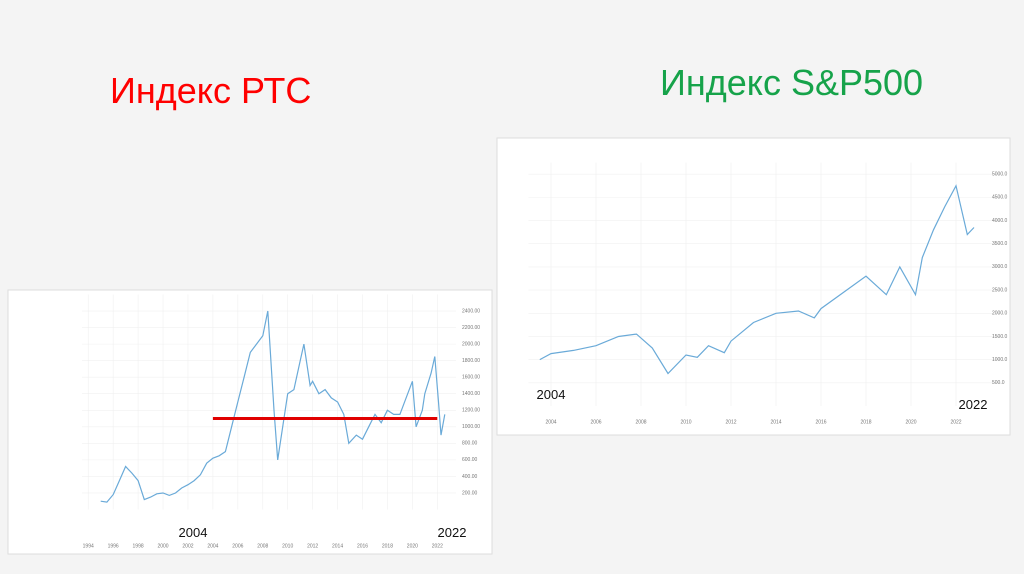  I want to click on x-tick-label: 2000, so click(162, 546).